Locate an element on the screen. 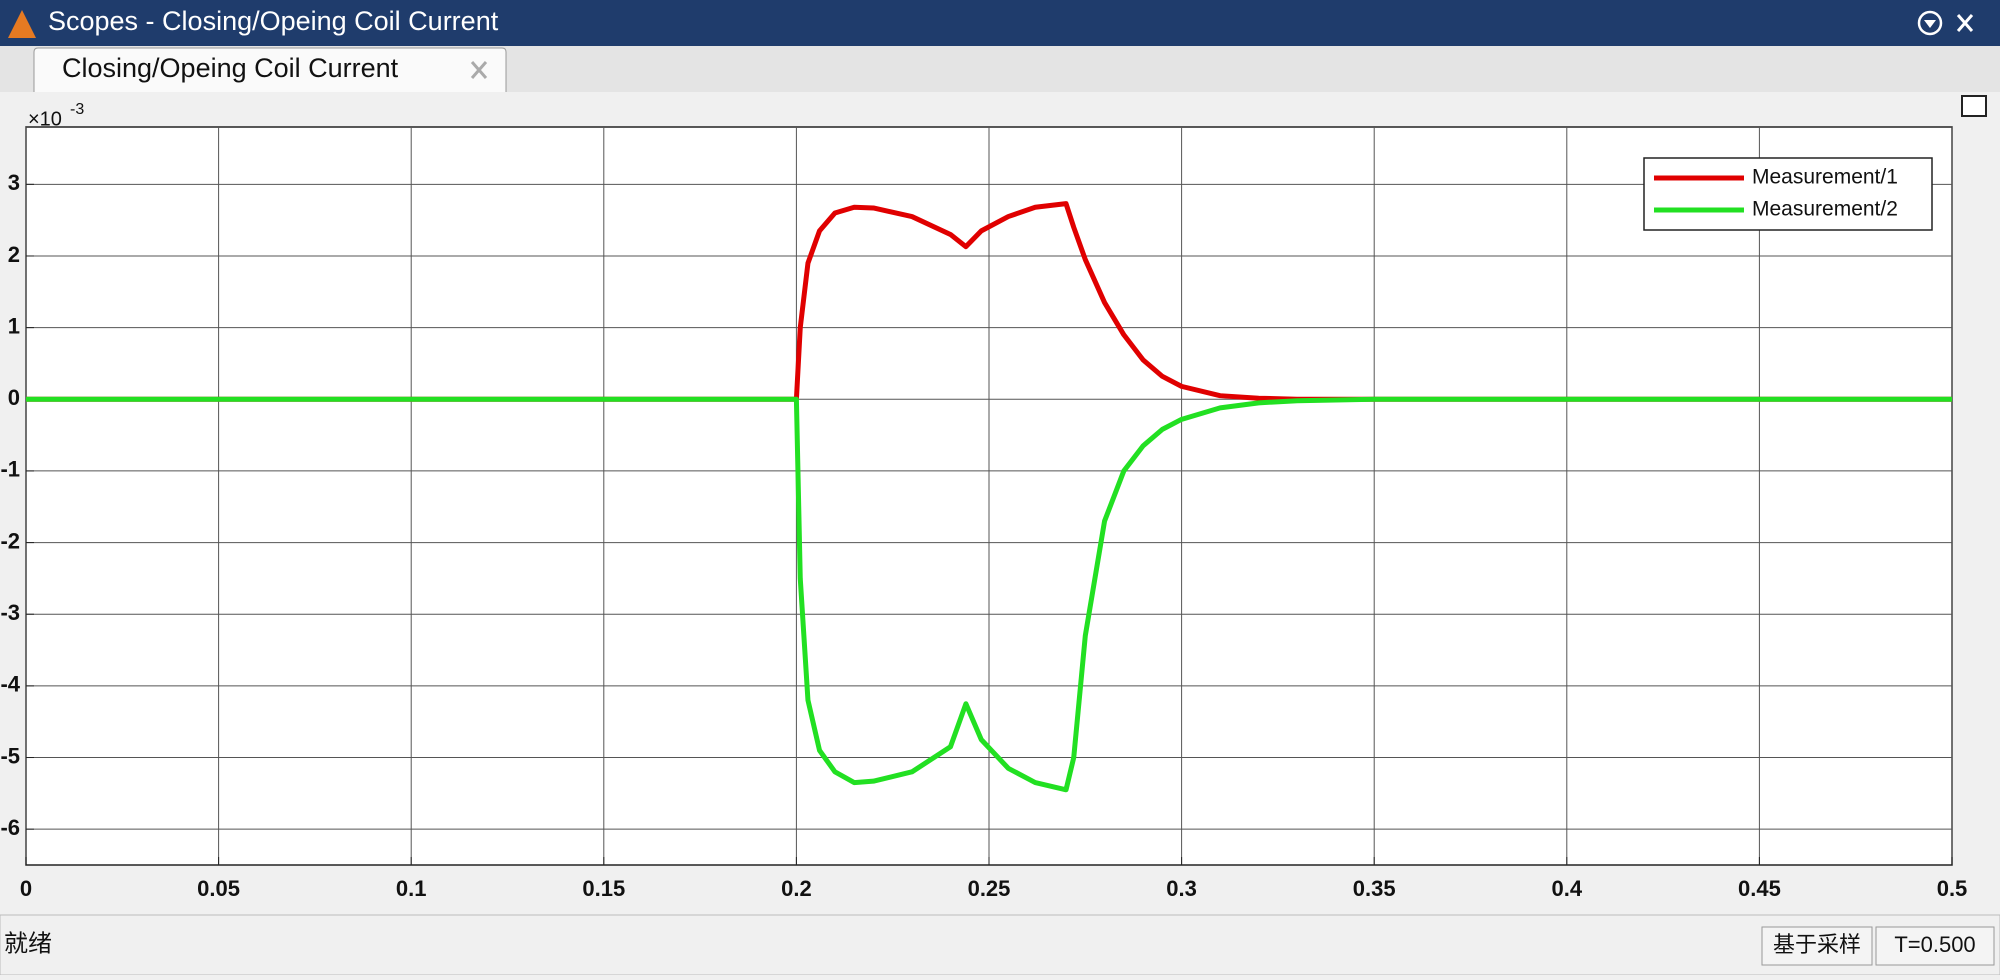 The image size is (2000, 980). tab is located at coordinates (270, 69).